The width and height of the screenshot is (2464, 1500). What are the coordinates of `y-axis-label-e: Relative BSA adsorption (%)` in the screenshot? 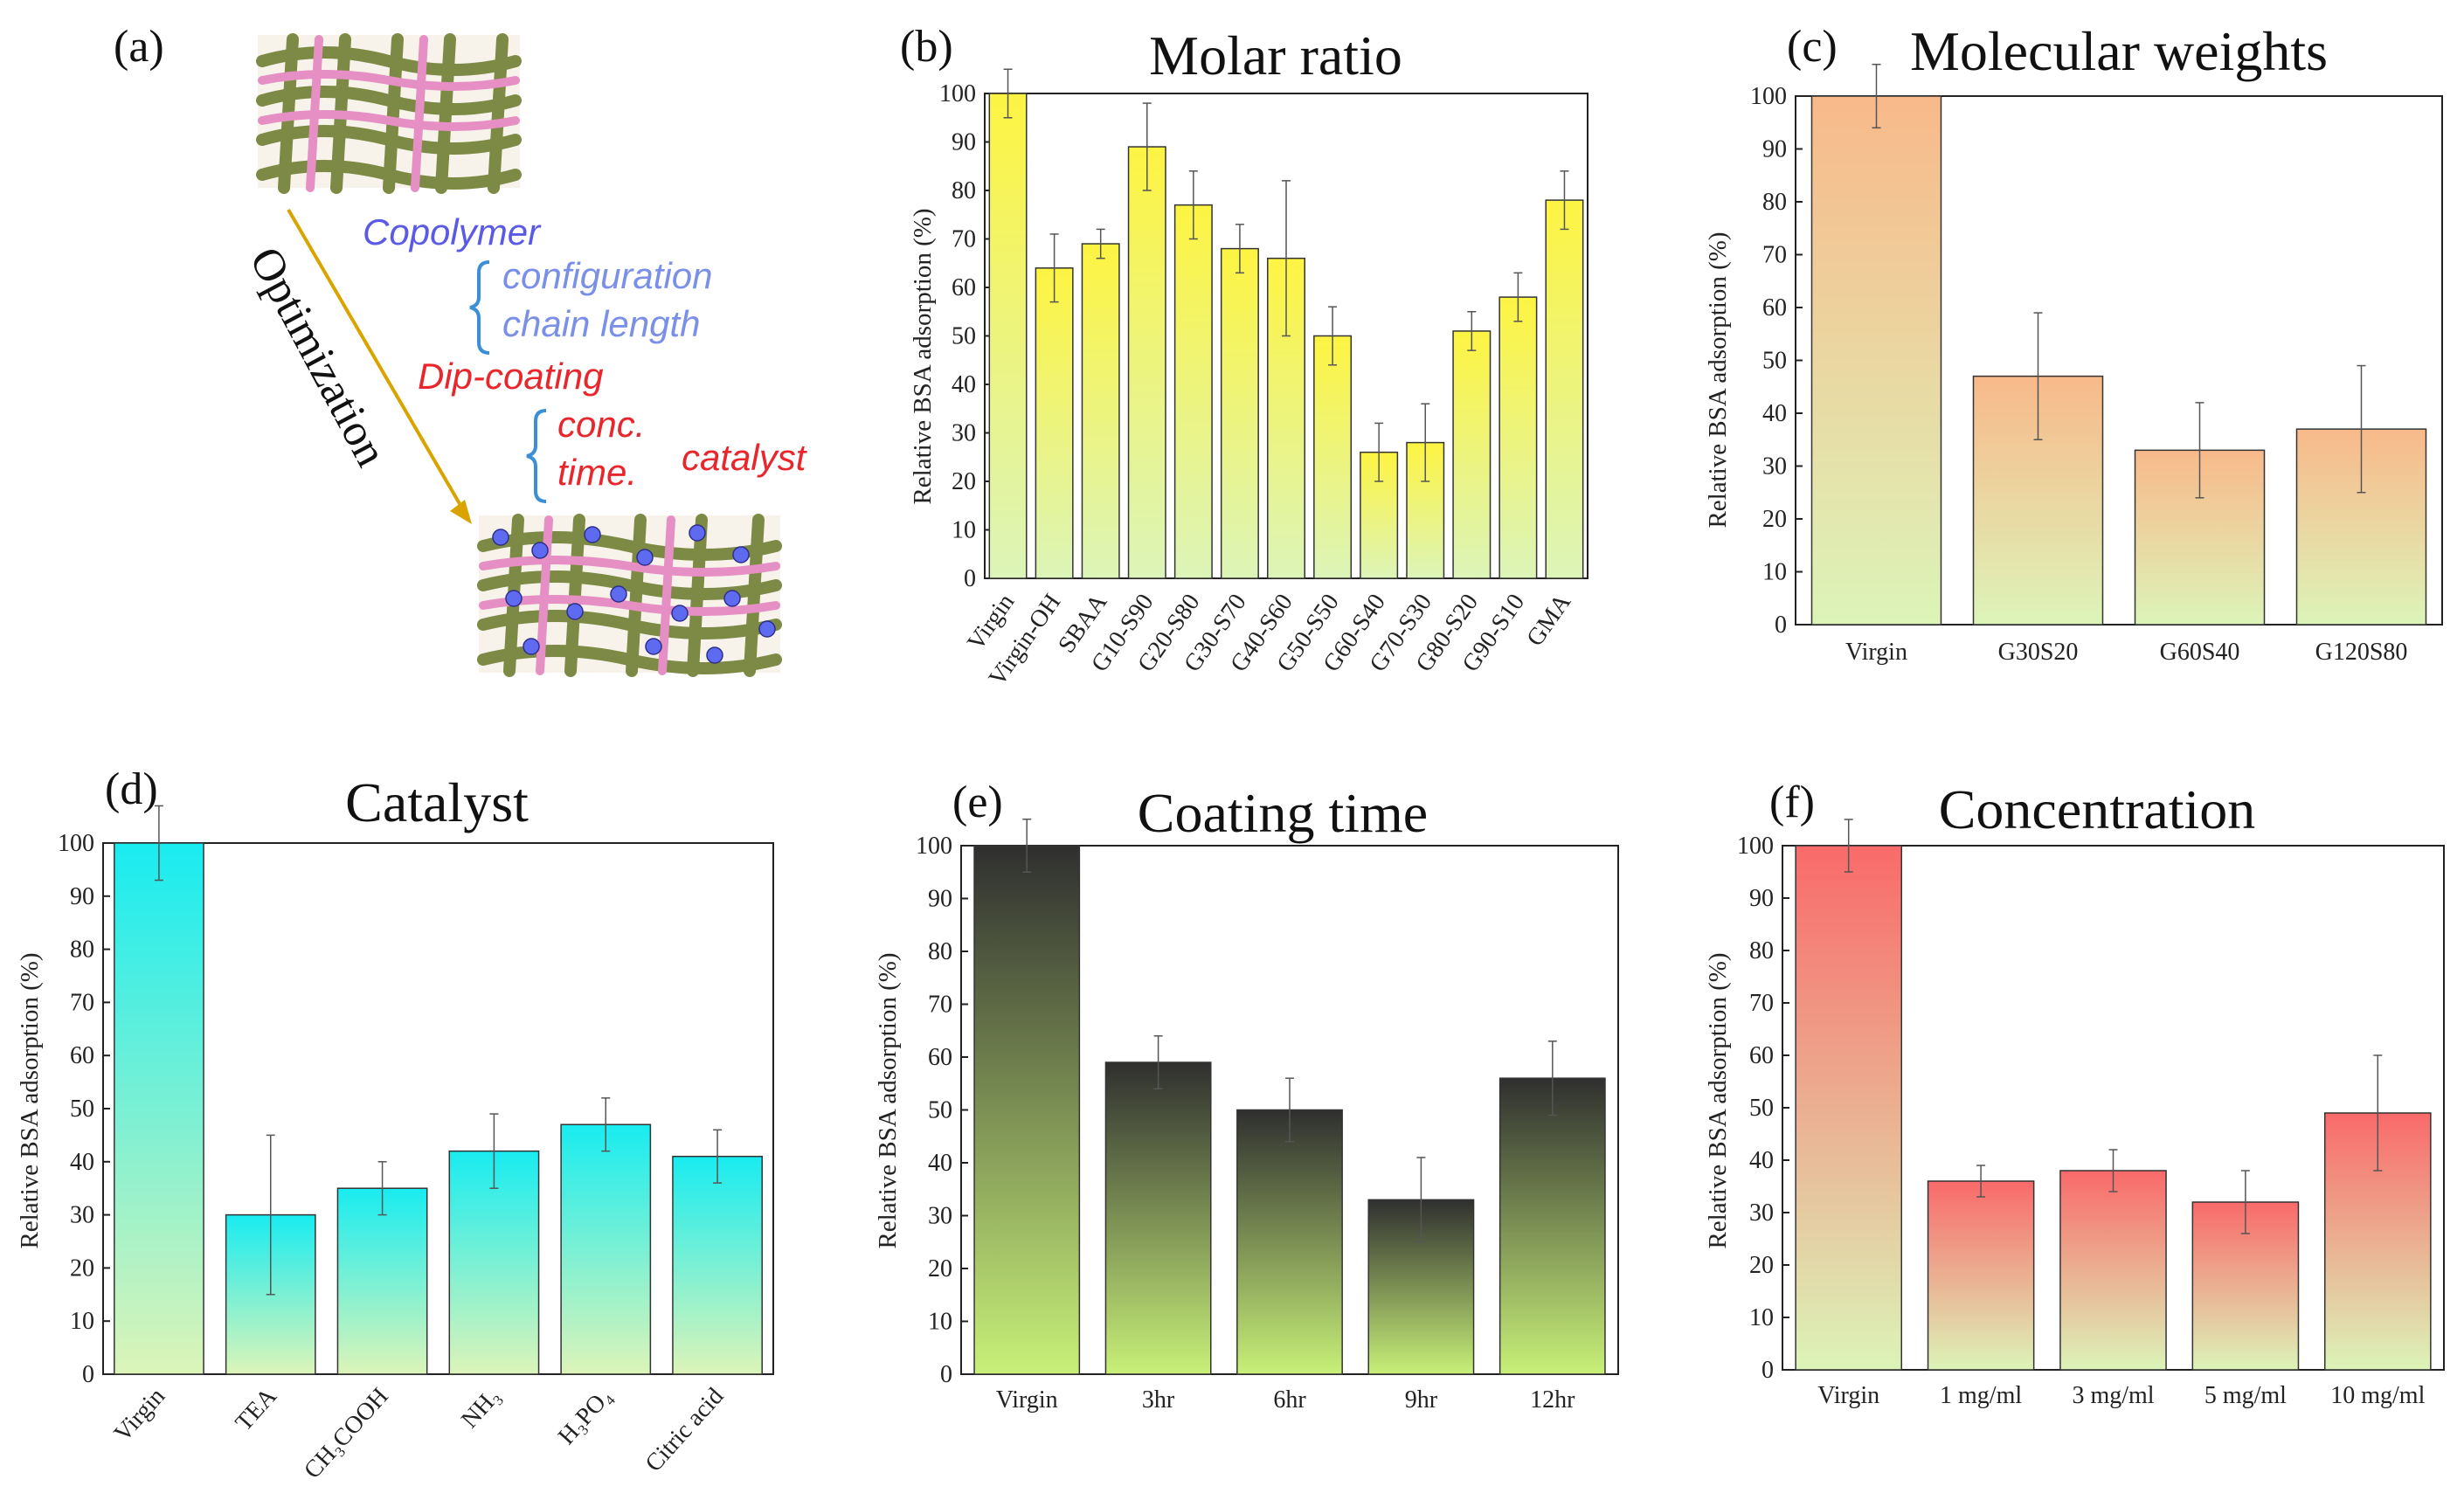 It's located at (888, 1100).